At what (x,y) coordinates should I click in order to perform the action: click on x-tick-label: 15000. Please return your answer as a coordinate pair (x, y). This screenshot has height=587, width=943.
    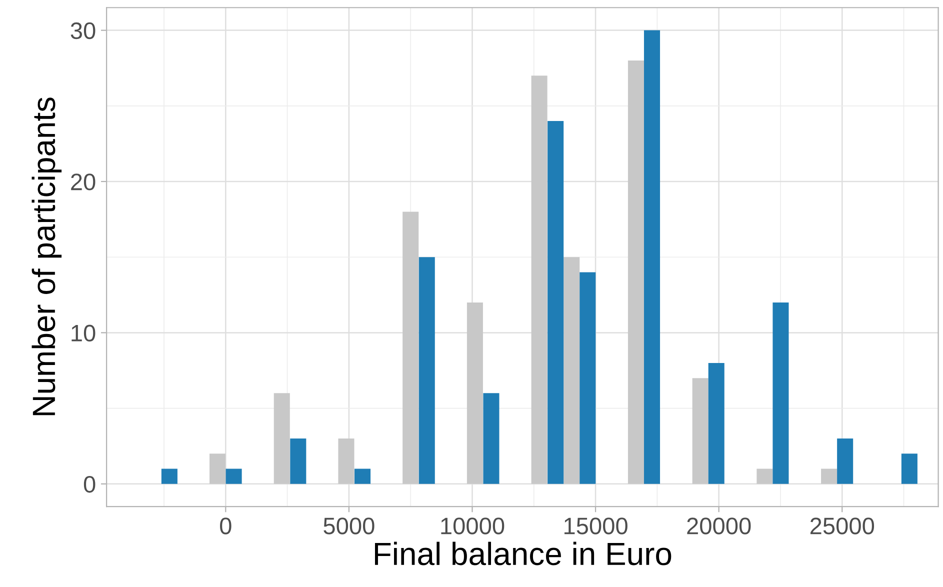
    Looking at the image, I should click on (596, 526).